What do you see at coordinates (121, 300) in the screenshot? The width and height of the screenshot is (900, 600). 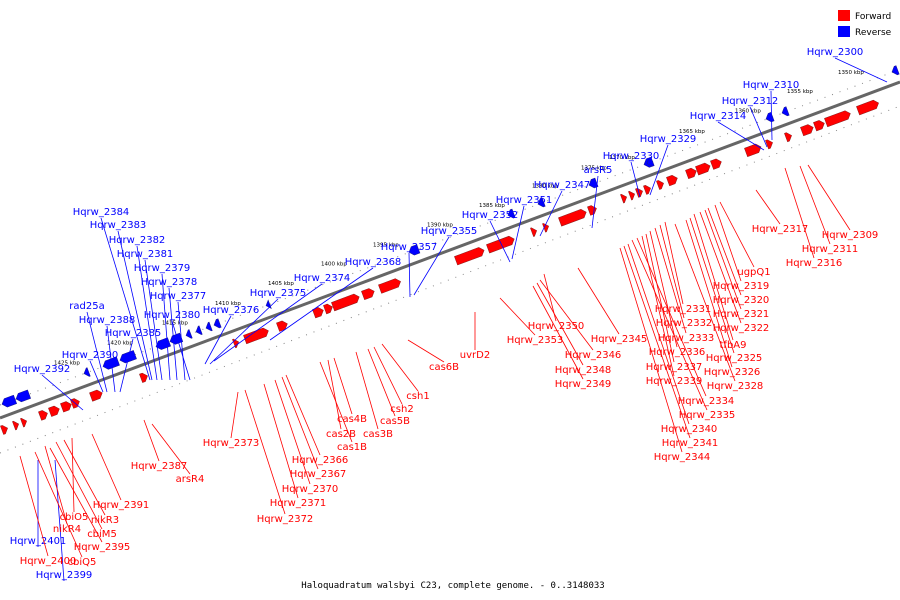 I see `gene-label: Hqrw_2383` at bounding box center [121, 300].